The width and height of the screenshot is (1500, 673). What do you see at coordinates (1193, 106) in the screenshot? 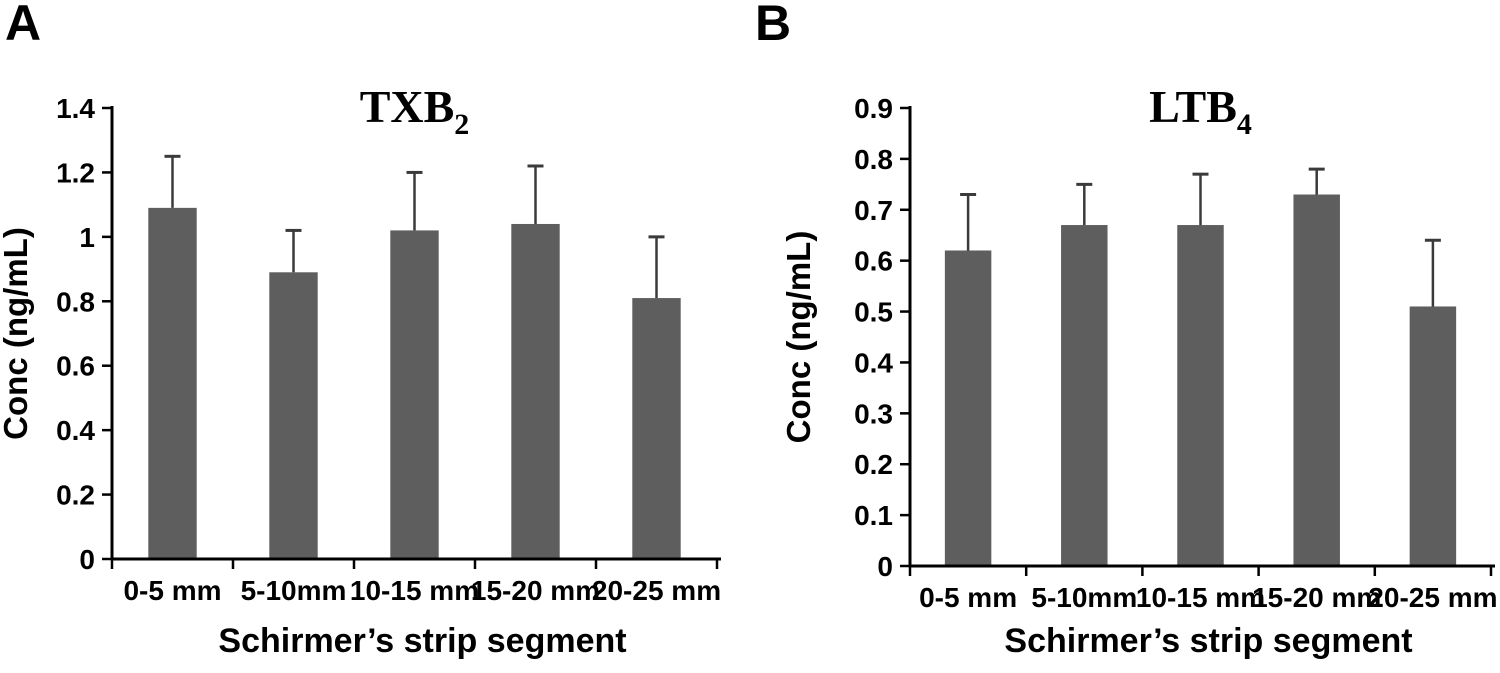
I see `chart-title-main: LTB` at bounding box center [1193, 106].